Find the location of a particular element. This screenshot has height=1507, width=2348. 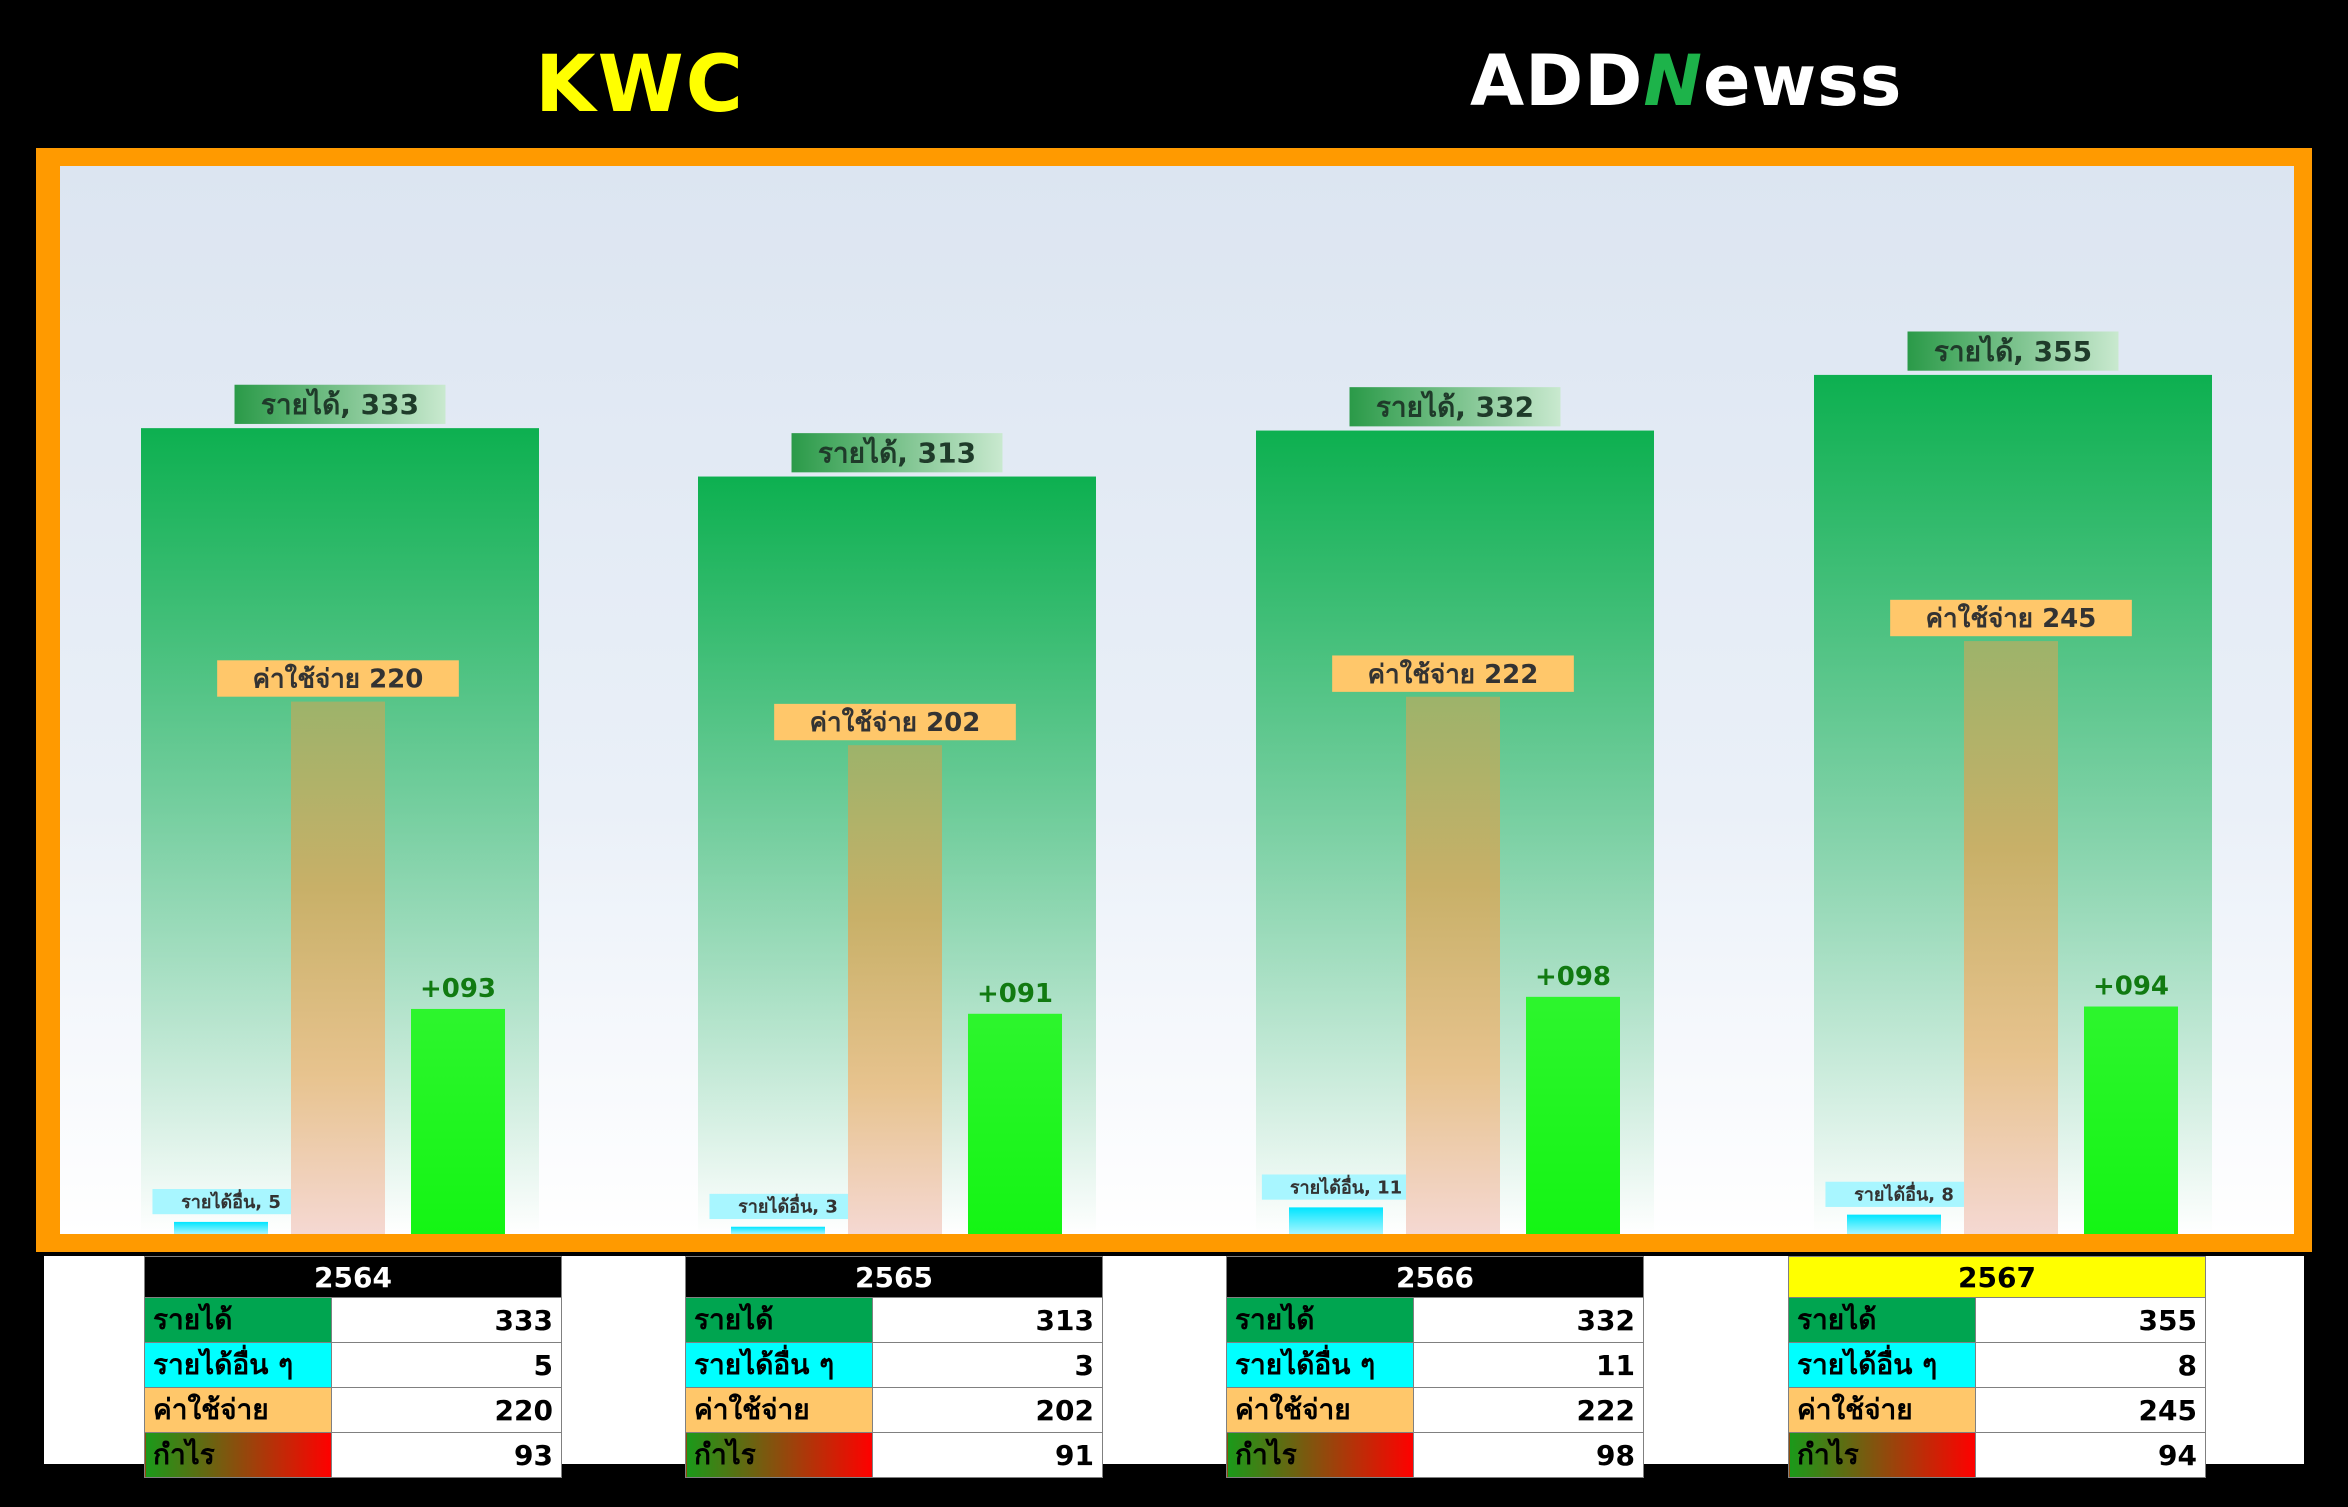

profit-label-text: +094 is located at coordinates (2131, 987).